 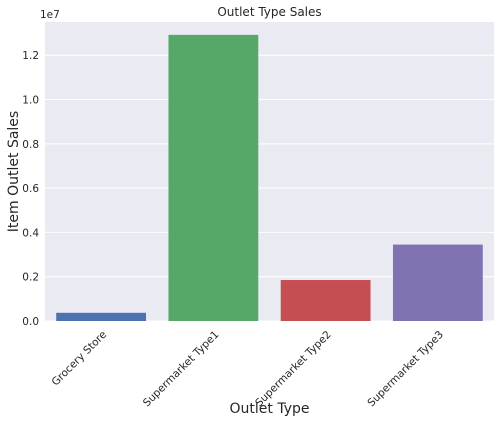 What do you see at coordinates (30, 101) in the screenshot?
I see `y-tick-label: 1.0` at bounding box center [30, 101].